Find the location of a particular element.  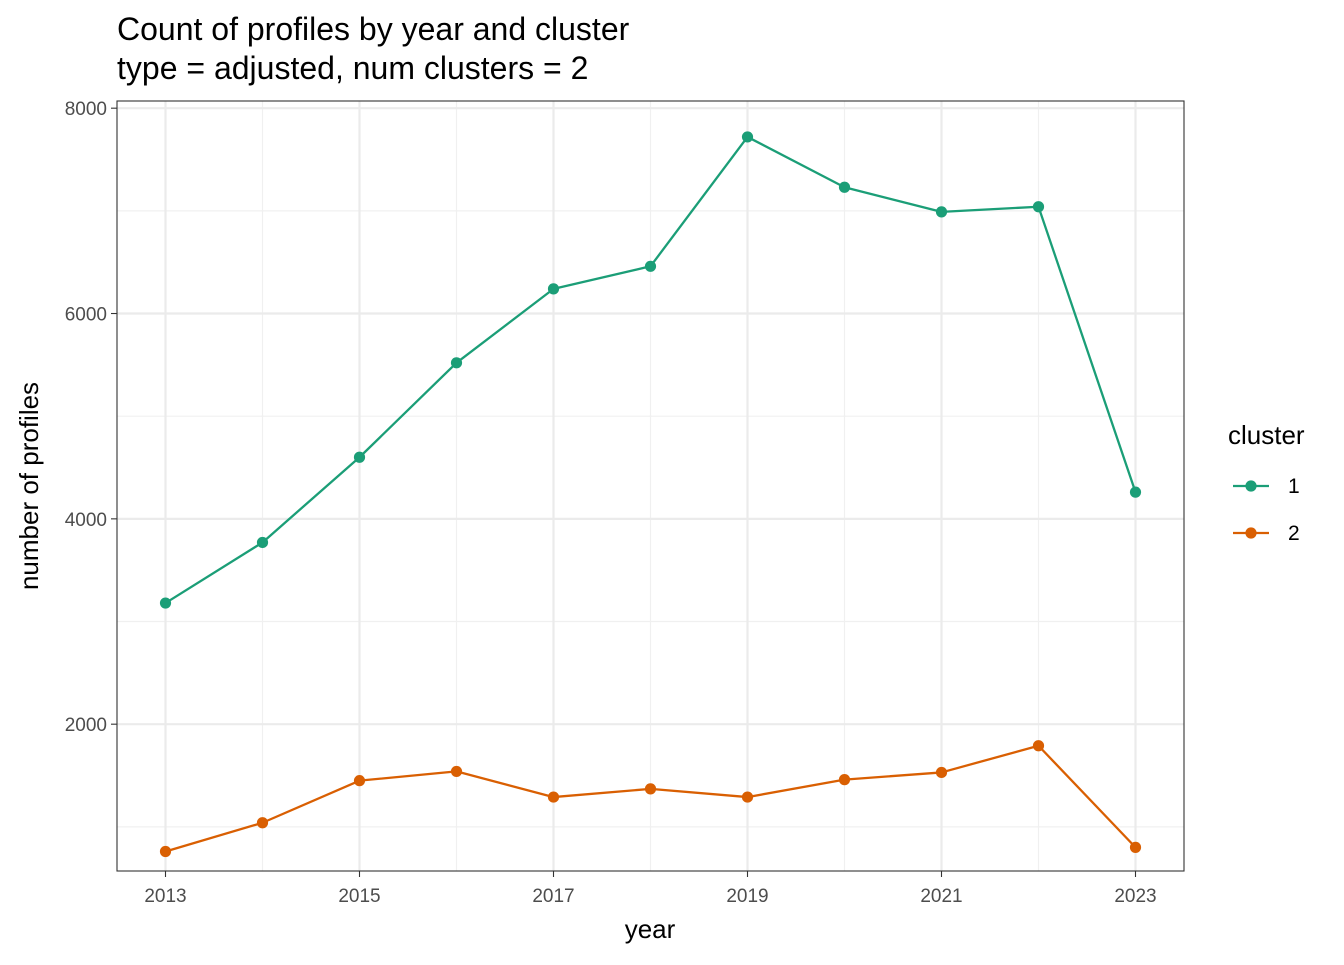

legend: cluster 1 2 is located at coordinates (1266, 482).